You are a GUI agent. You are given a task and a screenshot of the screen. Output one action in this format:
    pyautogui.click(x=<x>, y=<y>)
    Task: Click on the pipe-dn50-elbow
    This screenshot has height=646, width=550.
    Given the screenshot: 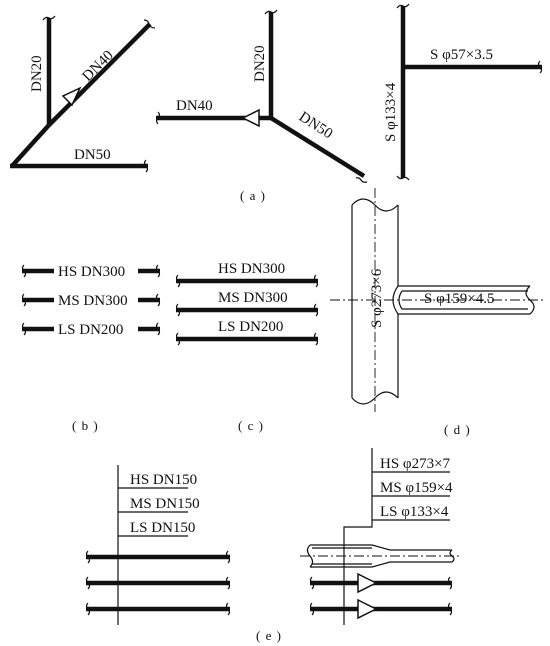 What is the action you would take?
    pyautogui.click(x=30, y=145)
    